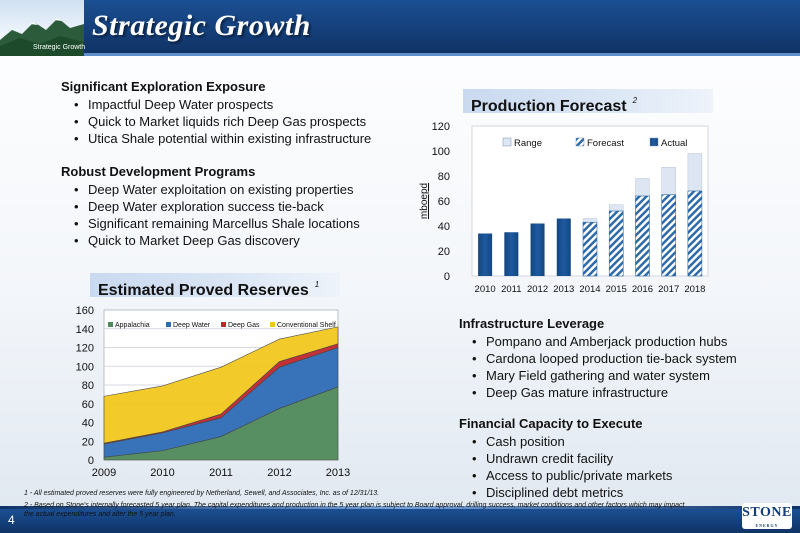 Image resolution: width=800 pixels, height=533 pixels. Describe the element at coordinates (85, 349) in the screenshot. I see `y-tick-label: 120` at that location.